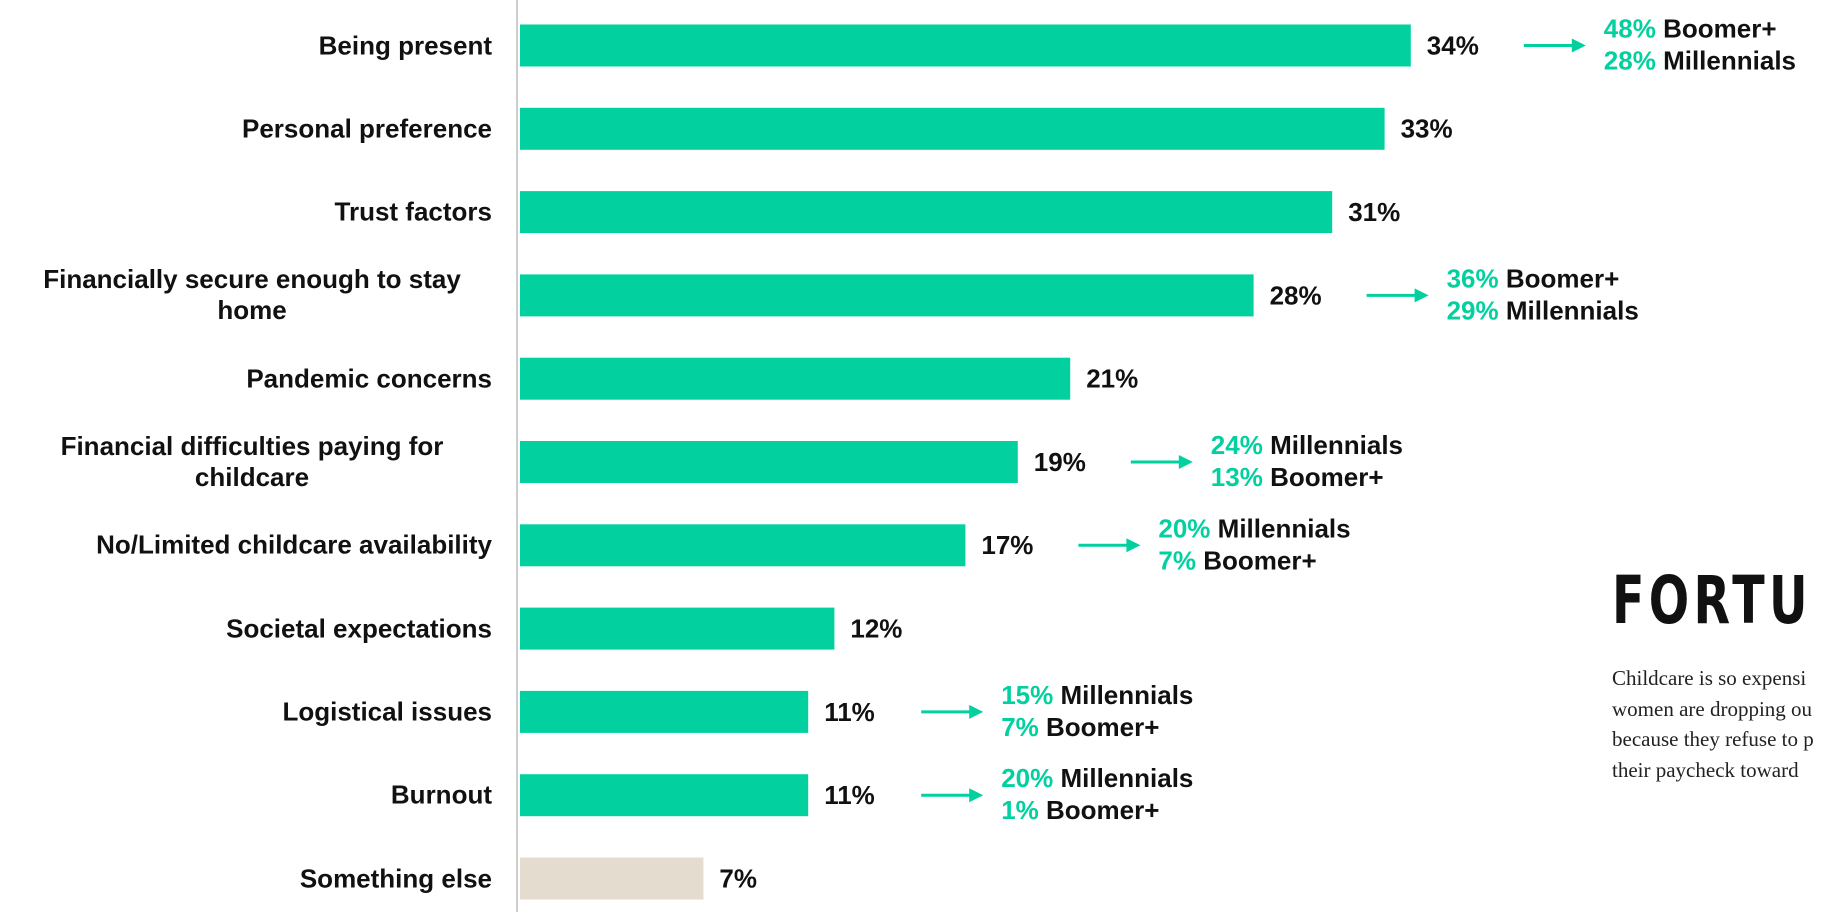  Describe the element at coordinates (1453, 45) in the screenshot. I see `value-label: 34%` at that location.